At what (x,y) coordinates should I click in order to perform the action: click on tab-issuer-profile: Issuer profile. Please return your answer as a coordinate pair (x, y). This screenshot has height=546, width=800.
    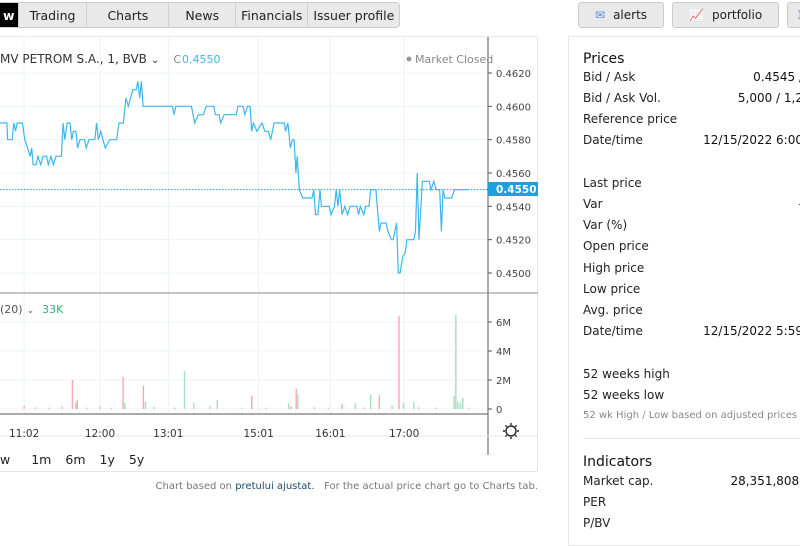
    Looking at the image, I should click on (354, 15).